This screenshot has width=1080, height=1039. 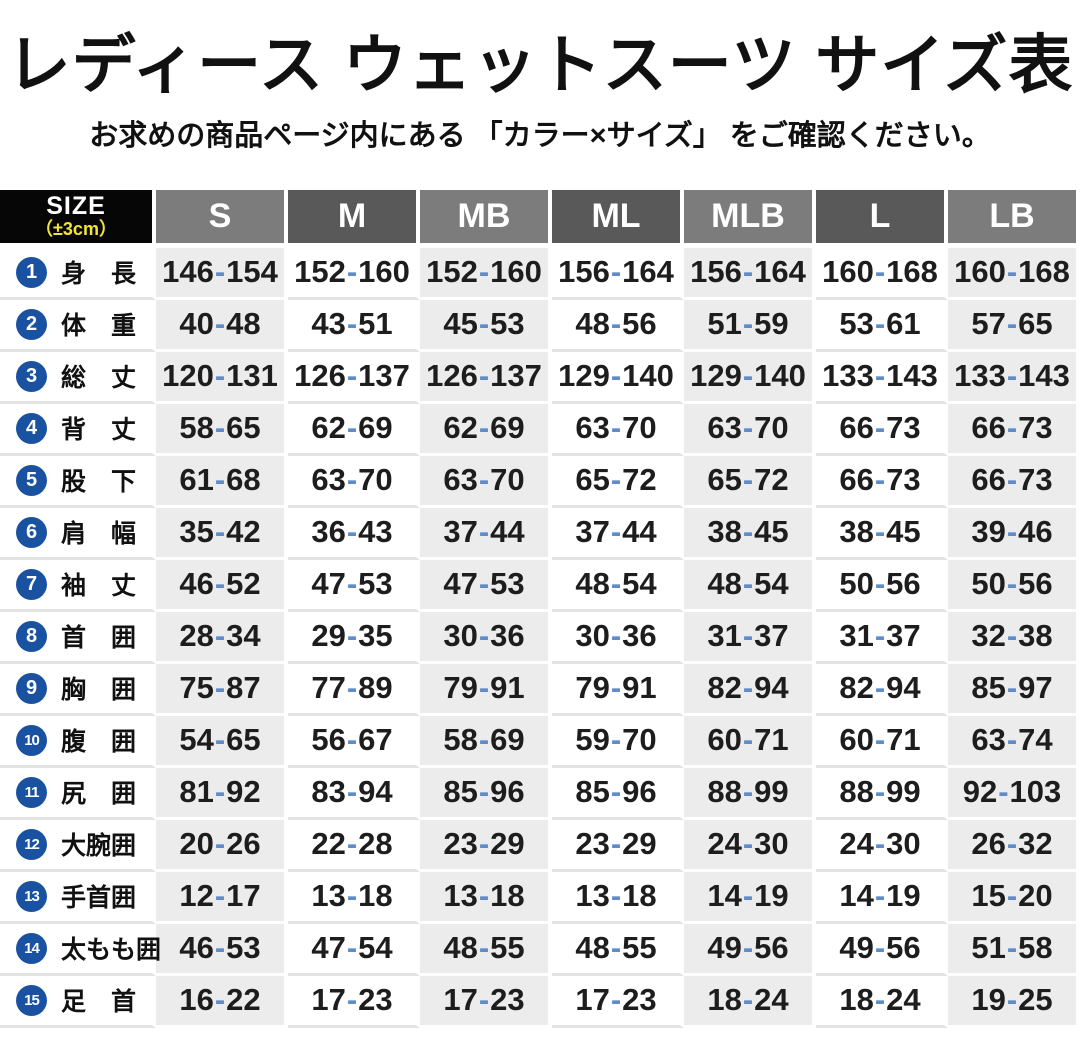 I want to click on range-min: 75, so click(x=196, y=688).